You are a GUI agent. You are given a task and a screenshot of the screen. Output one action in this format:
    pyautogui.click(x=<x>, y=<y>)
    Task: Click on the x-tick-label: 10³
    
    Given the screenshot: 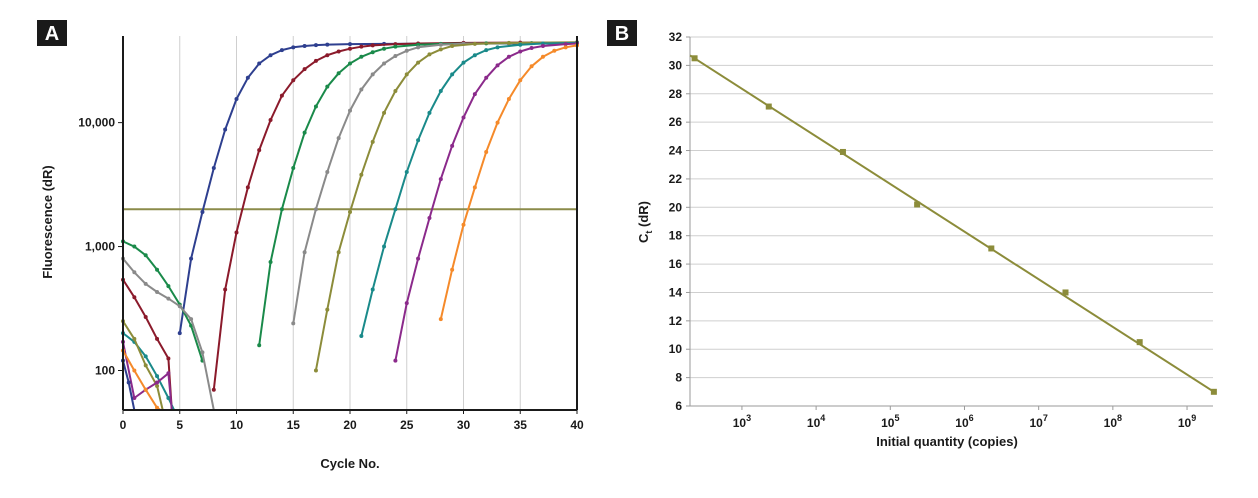 What is the action you would take?
    pyautogui.click(x=742, y=421)
    